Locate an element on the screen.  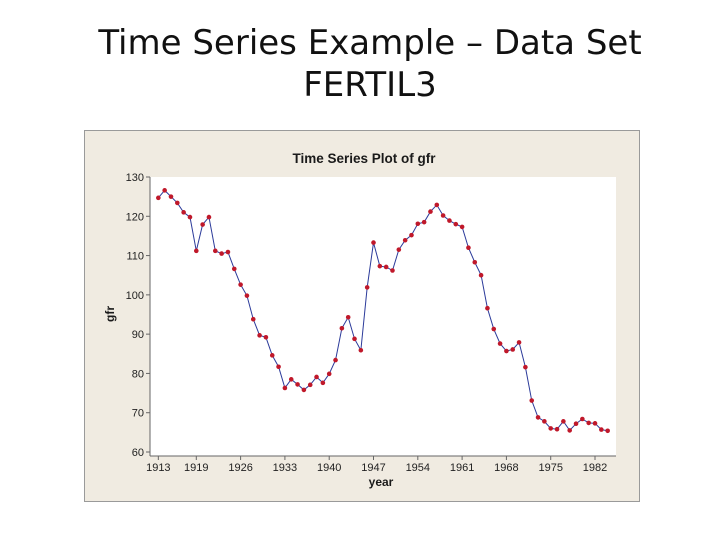
x-tick-label: 1933 is located at coordinates (285, 468).